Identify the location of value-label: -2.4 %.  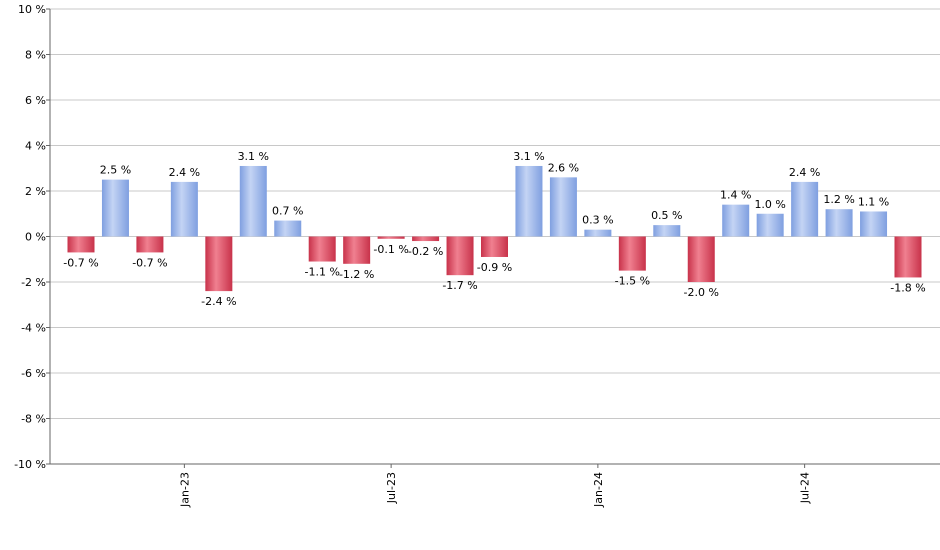
(218, 301).